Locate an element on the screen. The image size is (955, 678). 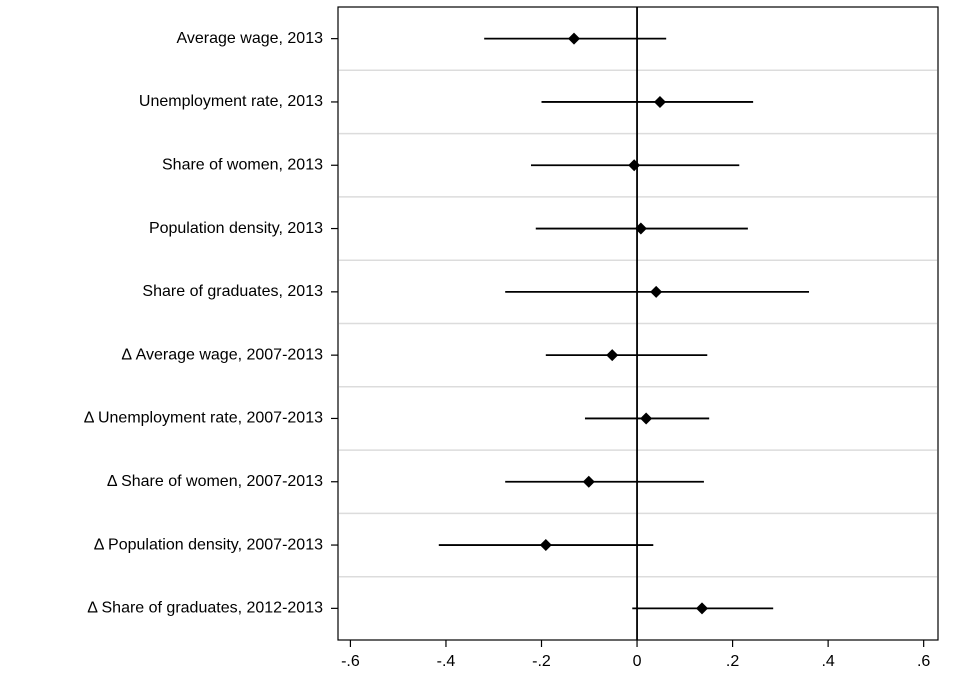
x-tick-label: -.2 is located at coordinates (541, 661).